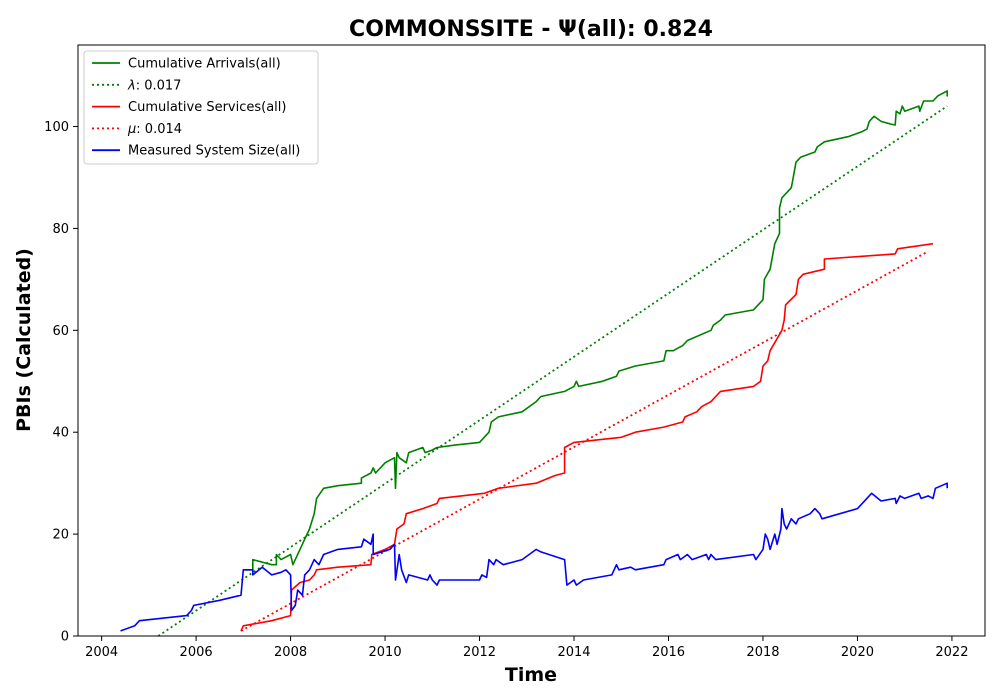 The width and height of the screenshot is (1000, 700). What do you see at coordinates (531, 29) in the screenshot?
I see `chart-title: COMMONSSITE - Ψ(all): 0.824` at bounding box center [531, 29].